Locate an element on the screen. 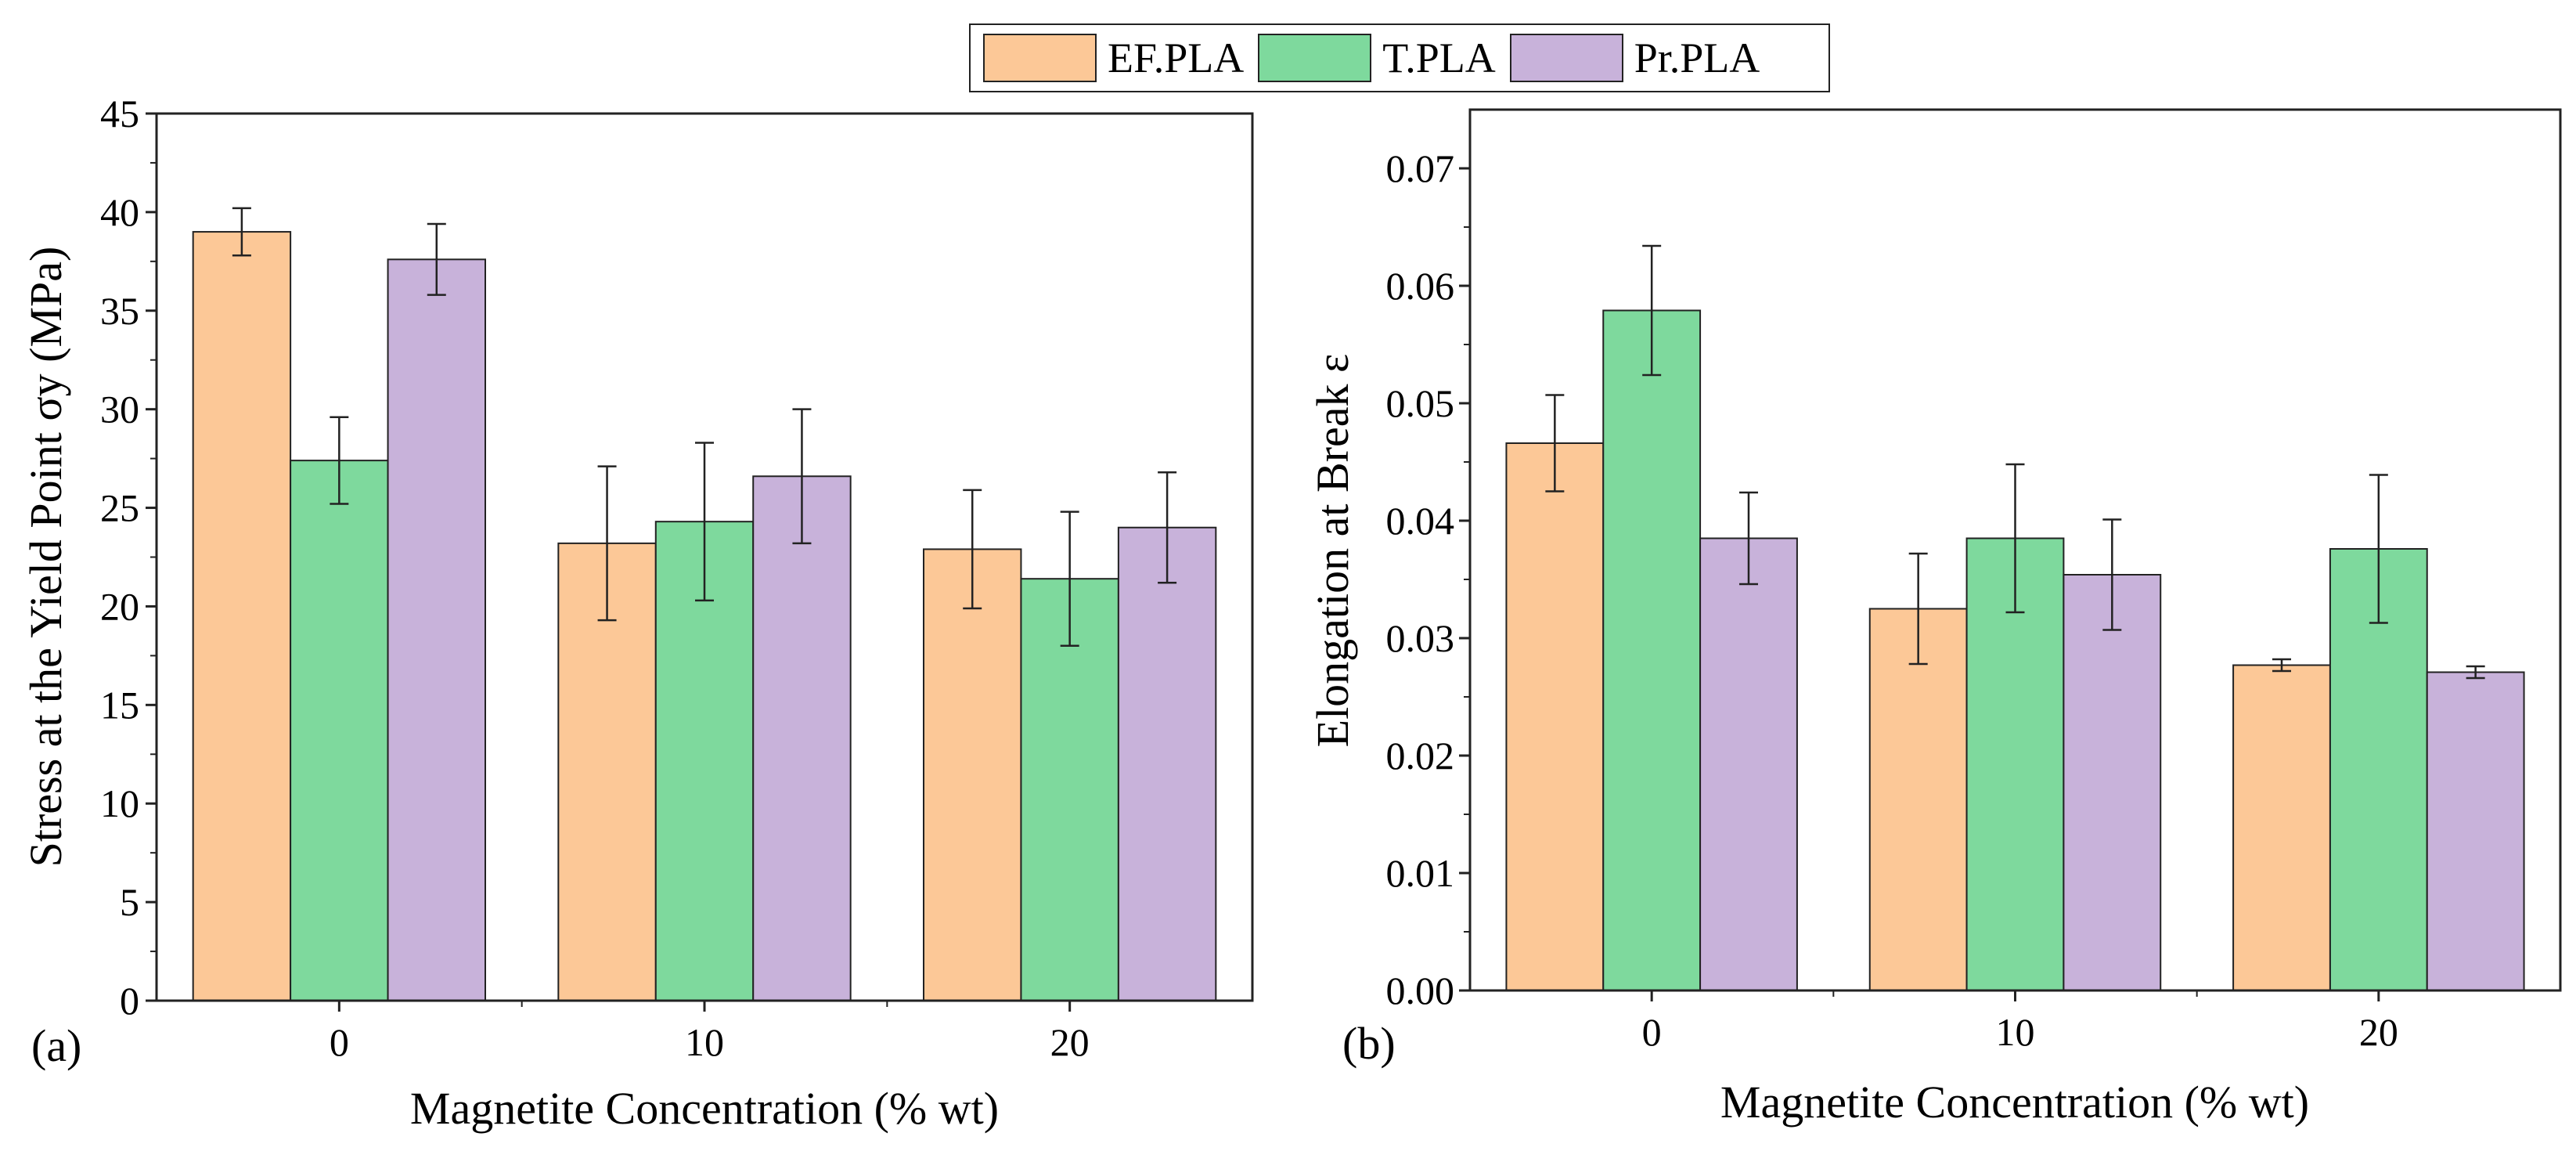 The image size is (2576, 1151). y-tick-label: 20 is located at coordinates (119, 606).